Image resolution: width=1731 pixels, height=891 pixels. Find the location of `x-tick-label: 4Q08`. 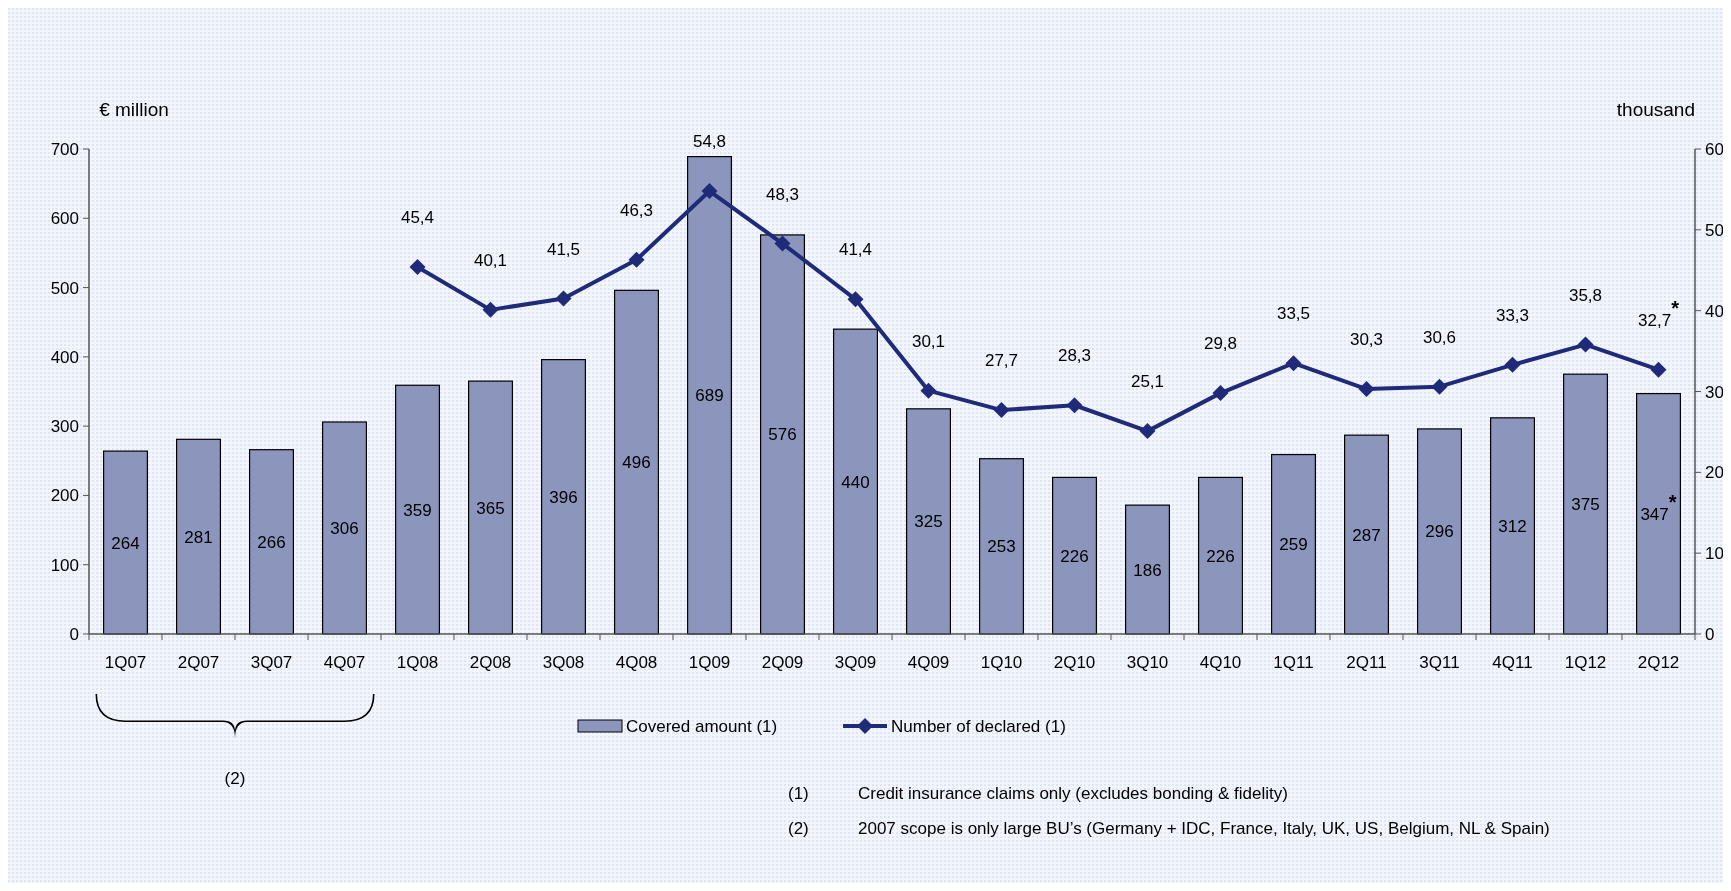

x-tick-label: 4Q08 is located at coordinates (636, 662).